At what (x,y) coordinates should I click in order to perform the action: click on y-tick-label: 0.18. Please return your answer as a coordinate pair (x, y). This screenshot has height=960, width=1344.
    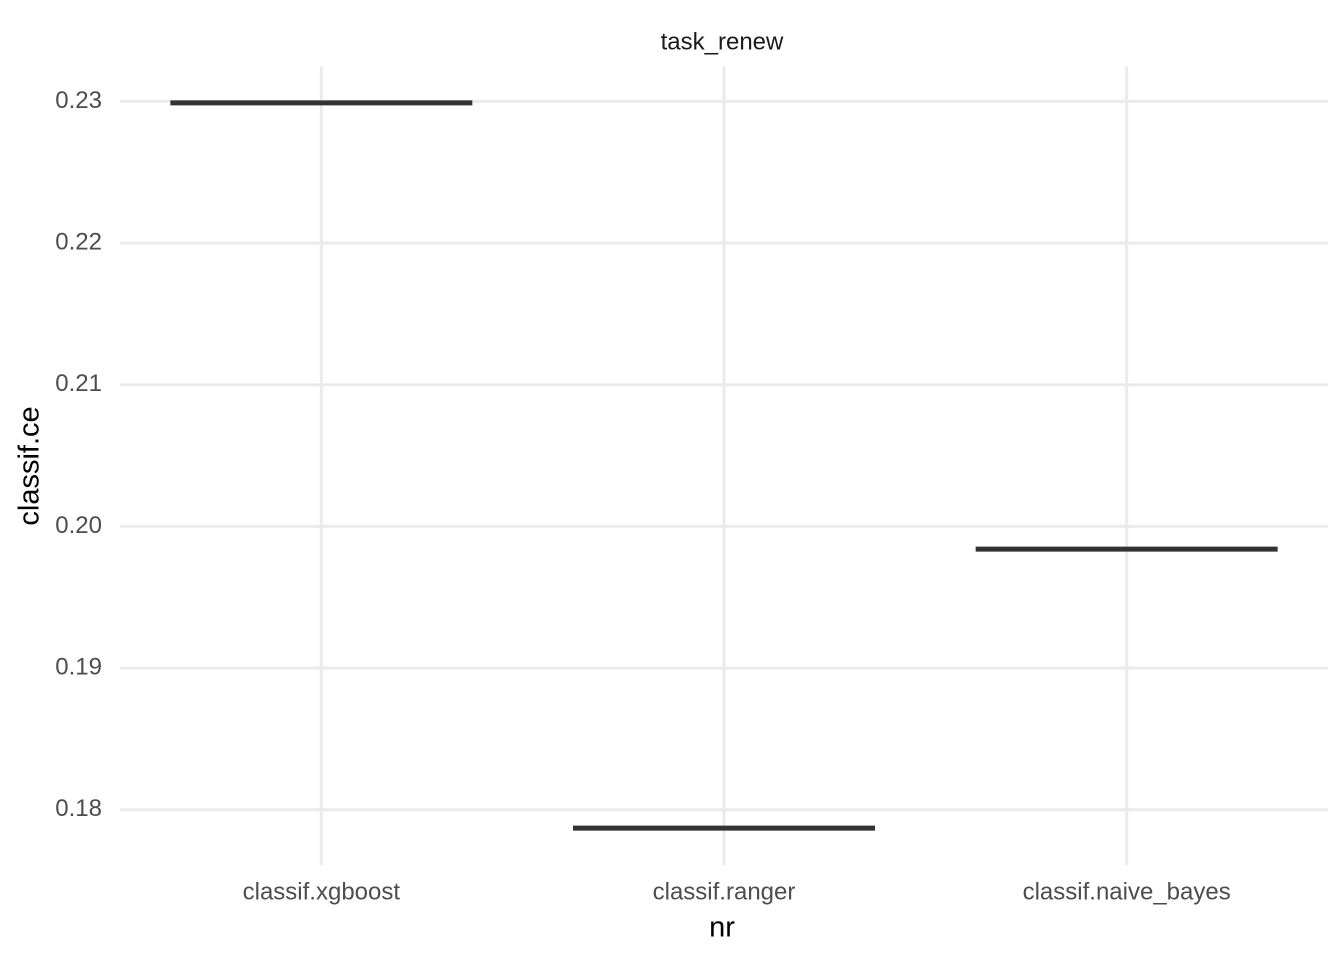
    Looking at the image, I should click on (78, 808).